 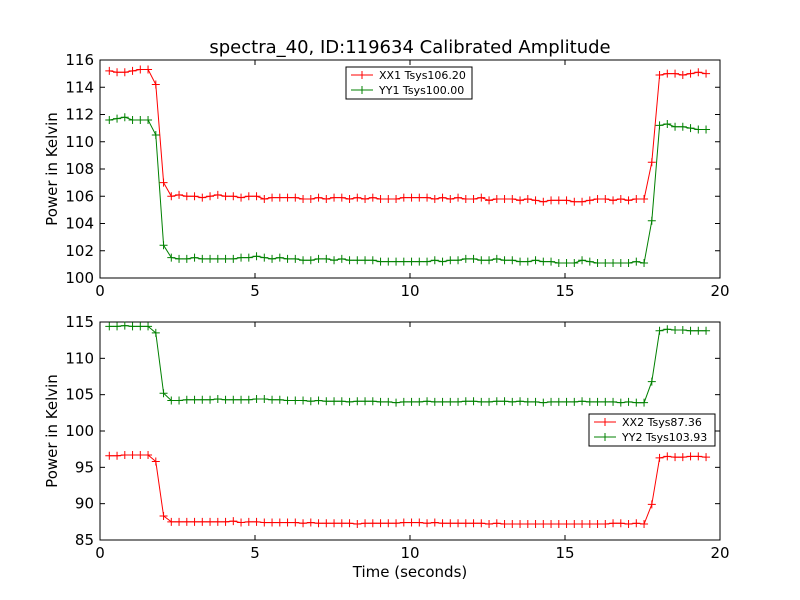 I want to click on chart2-xtick-label: 0, so click(x=100, y=553).